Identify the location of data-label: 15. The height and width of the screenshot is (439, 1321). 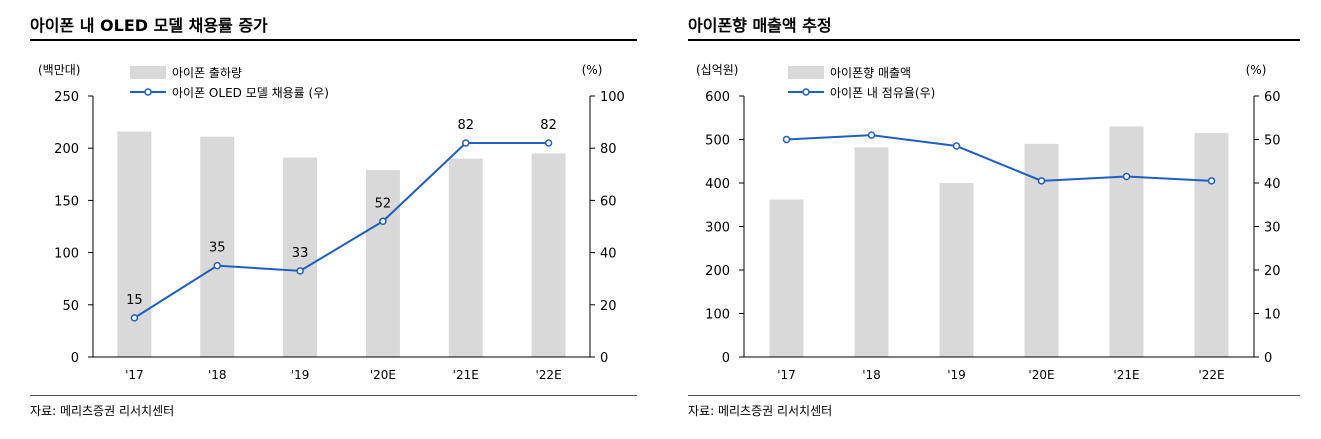
(134, 300).